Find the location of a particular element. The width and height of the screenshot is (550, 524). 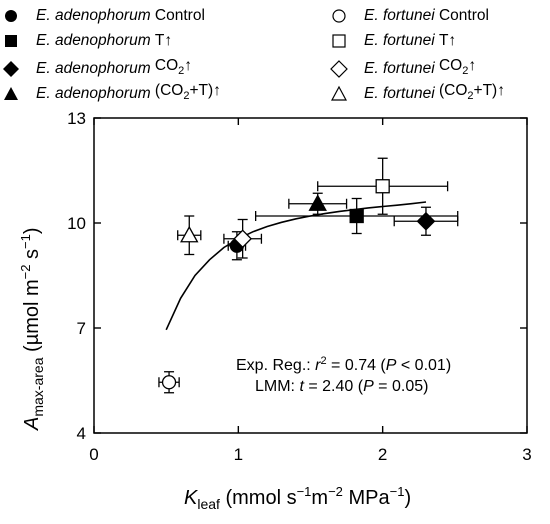

legend-item: E. fortunei Control is located at coordinates (409, 16).